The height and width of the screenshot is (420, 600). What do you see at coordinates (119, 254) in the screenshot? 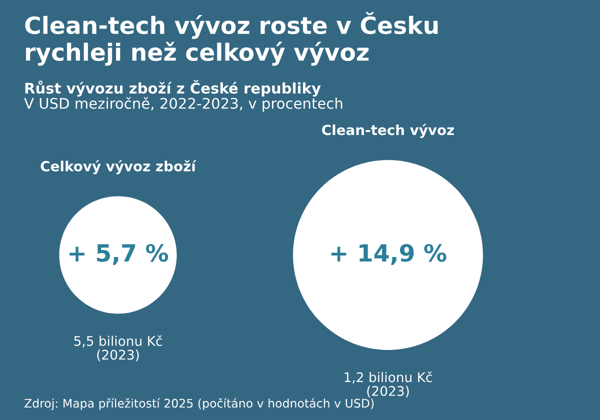
I see `data-label: + 5,7 %` at bounding box center [119, 254].